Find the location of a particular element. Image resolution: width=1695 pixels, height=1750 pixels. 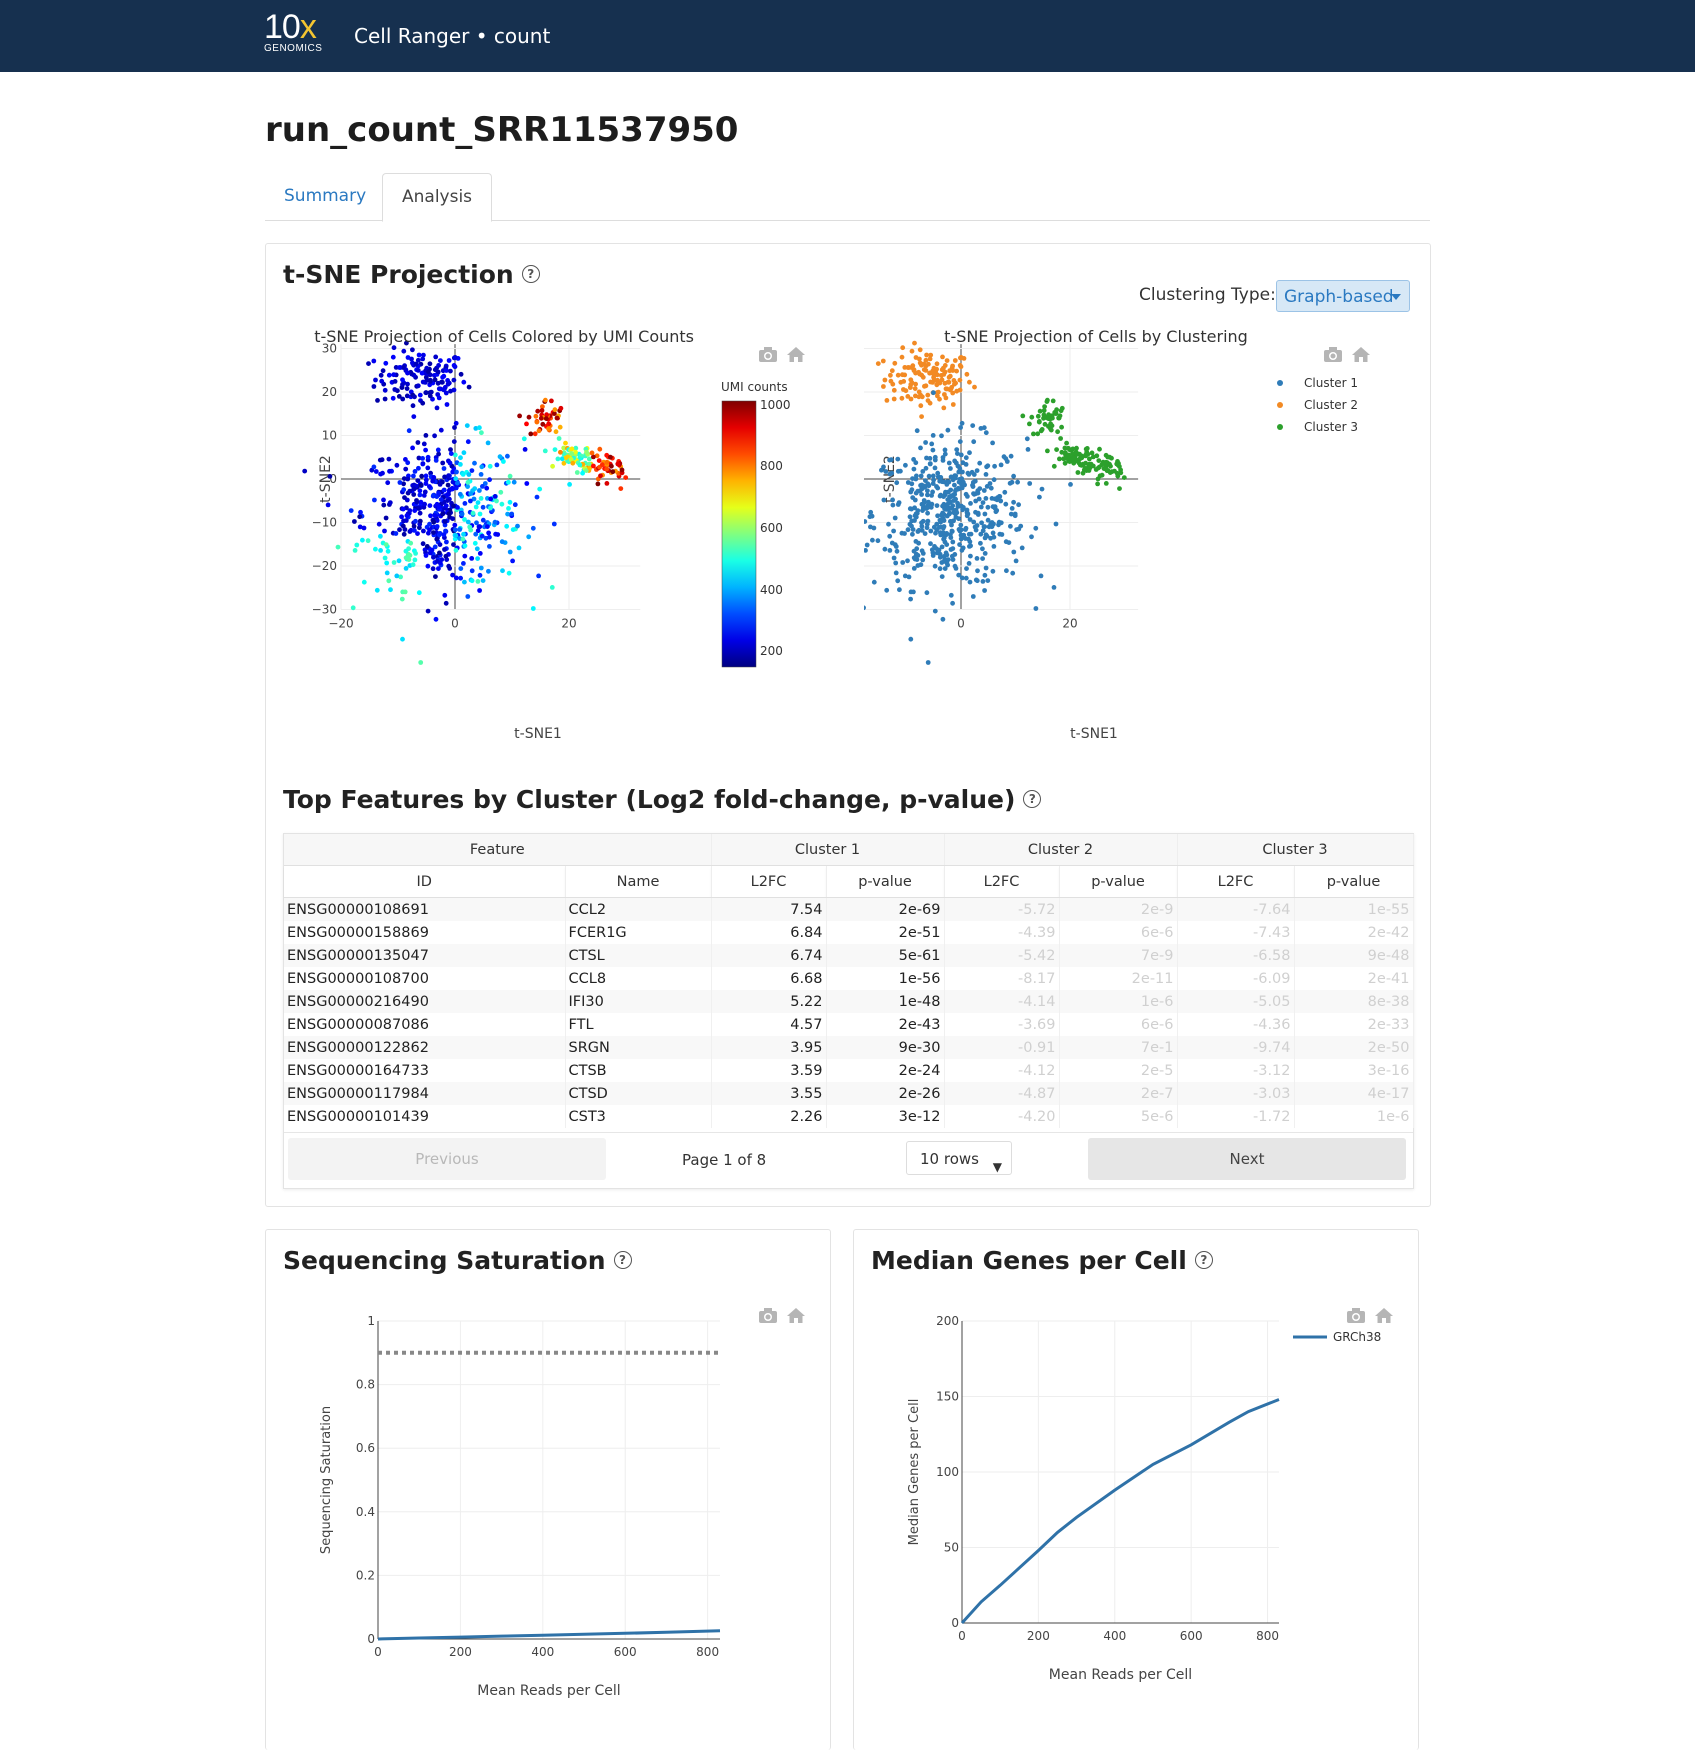

cluster1-l2fc-cell: 6.84 is located at coordinates (768, 932).